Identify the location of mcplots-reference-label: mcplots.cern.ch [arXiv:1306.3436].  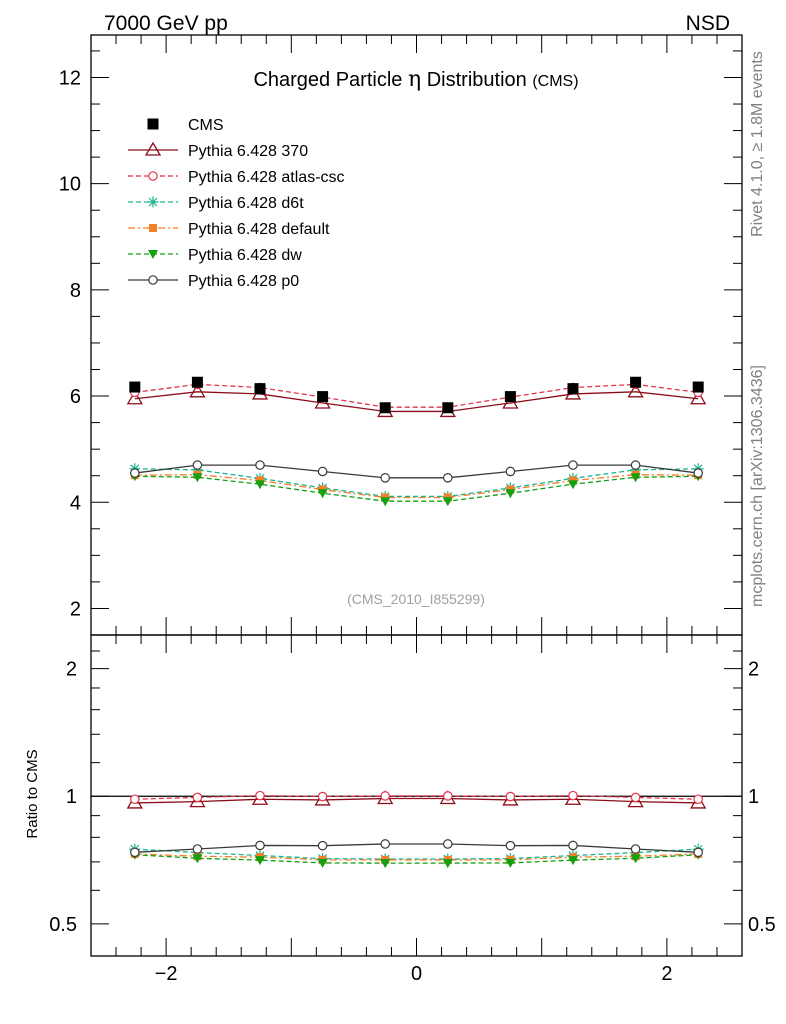
(757, 486).